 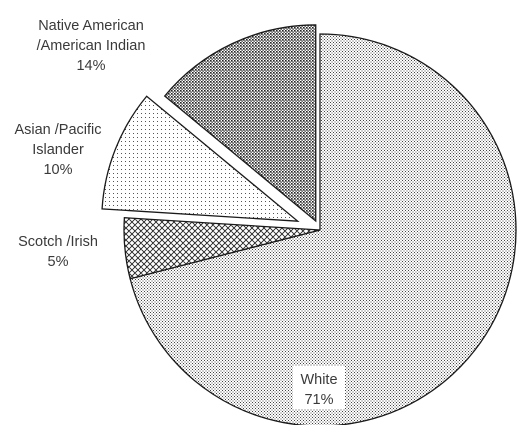 I want to click on value-label: 5%, so click(x=58, y=262).